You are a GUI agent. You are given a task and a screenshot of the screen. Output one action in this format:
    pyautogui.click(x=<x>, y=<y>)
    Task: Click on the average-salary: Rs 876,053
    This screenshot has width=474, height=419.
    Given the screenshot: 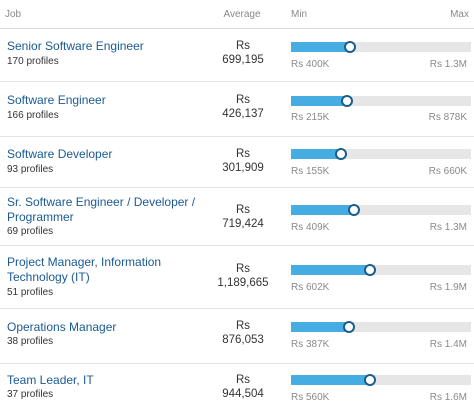 What is the action you would take?
    pyautogui.click(x=243, y=333)
    